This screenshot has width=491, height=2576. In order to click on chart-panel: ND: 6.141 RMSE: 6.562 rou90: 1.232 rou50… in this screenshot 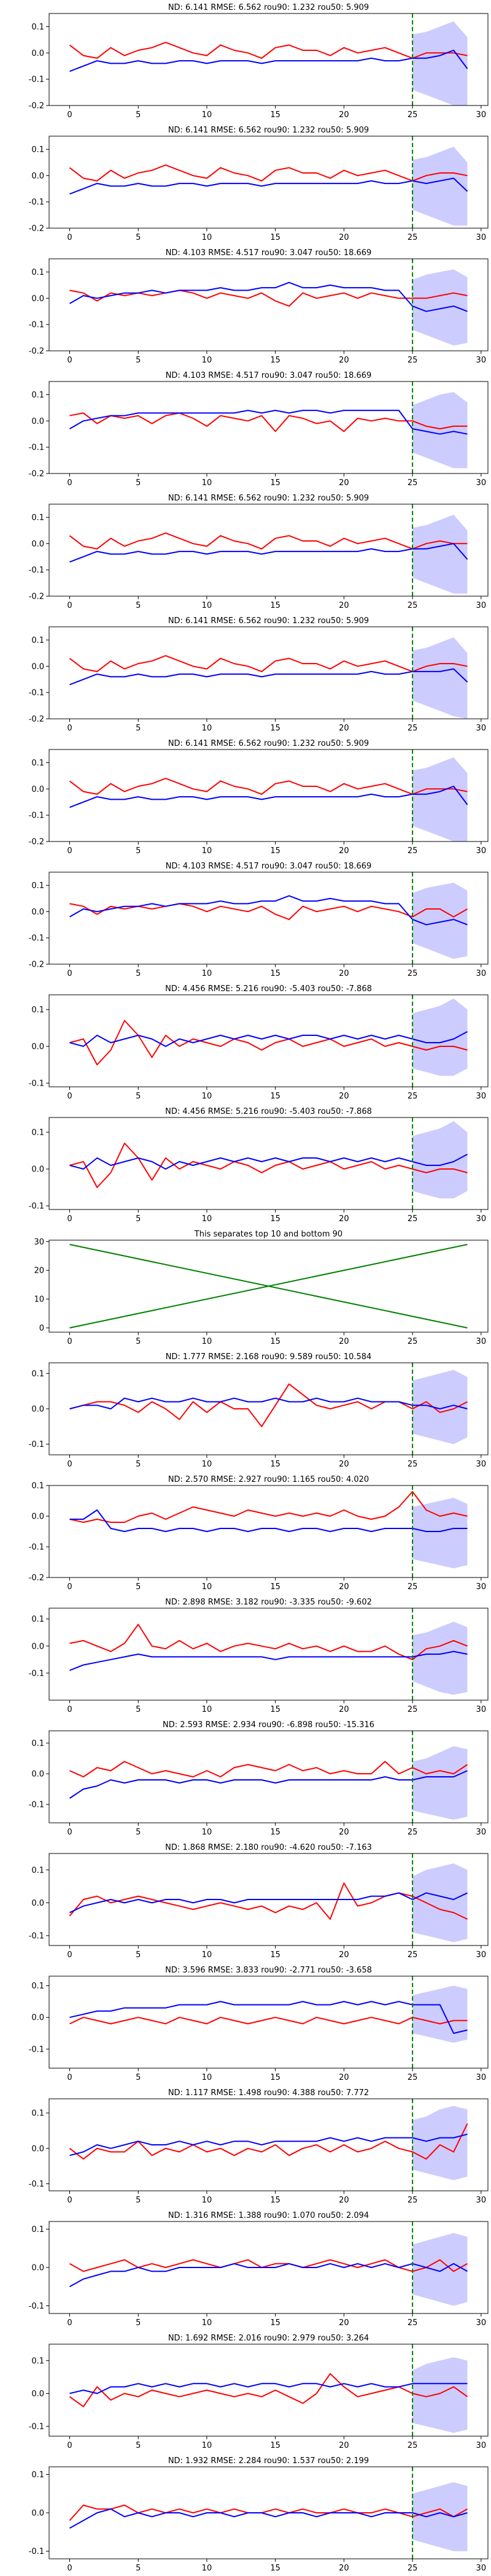, I will do `click(259, 797)`.